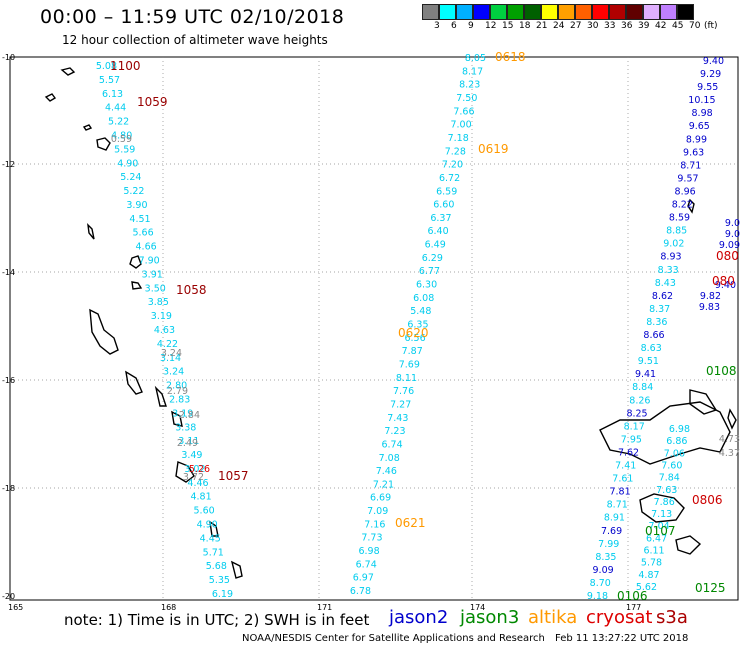 The width and height of the screenshot is (740, 650). I want to click on wave-height-value: 8.59, so click(679, 218).